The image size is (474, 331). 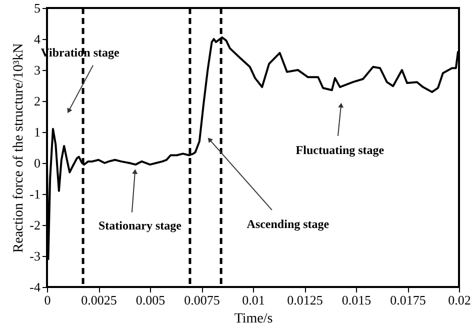 What do you see at coordinates (305, 300) in the screenshot?
I see `x-tick-label: 0.0125` at bounding box center [305, 300].